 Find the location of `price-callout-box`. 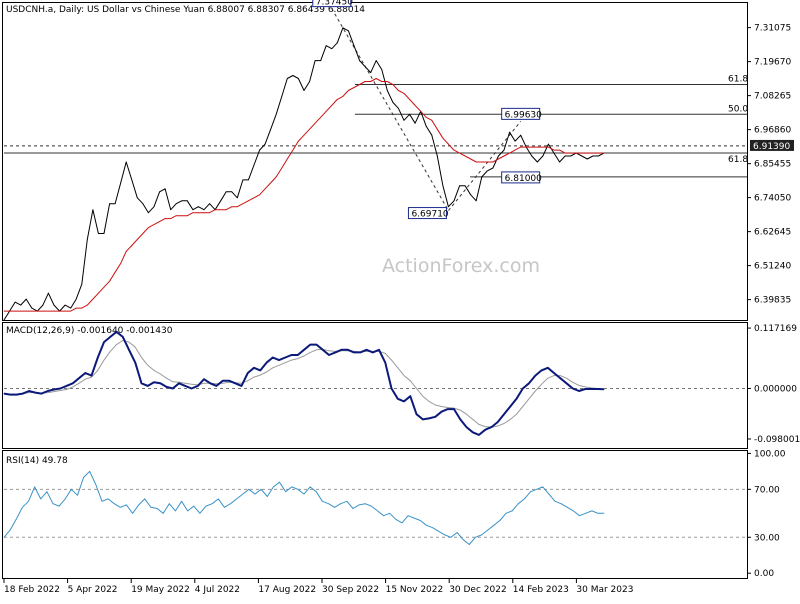

price-callout-box is located at coordinates (332, 4).